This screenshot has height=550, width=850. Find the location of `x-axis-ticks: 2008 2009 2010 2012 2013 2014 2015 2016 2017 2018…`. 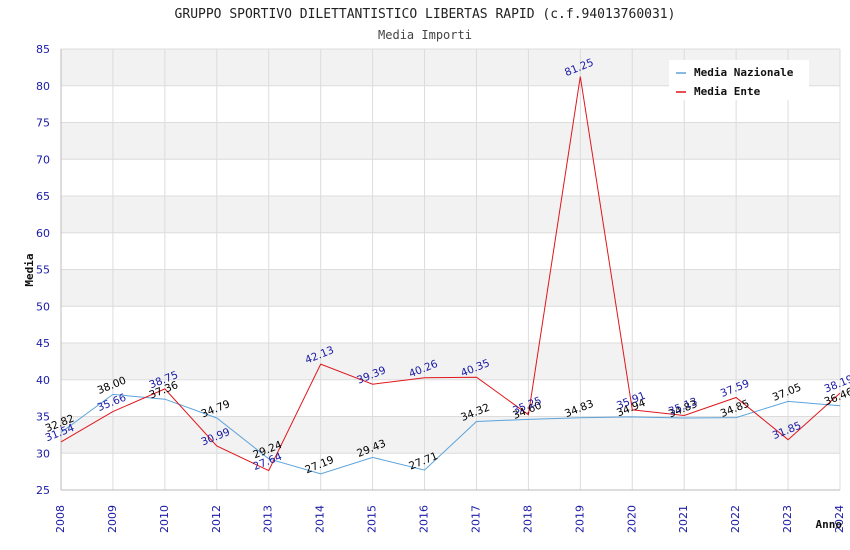

x-axis-ticks: 2008 2009 2010 2012 2013 2014 2015 2016 2017 2018… is located at coordinates (450, 519).